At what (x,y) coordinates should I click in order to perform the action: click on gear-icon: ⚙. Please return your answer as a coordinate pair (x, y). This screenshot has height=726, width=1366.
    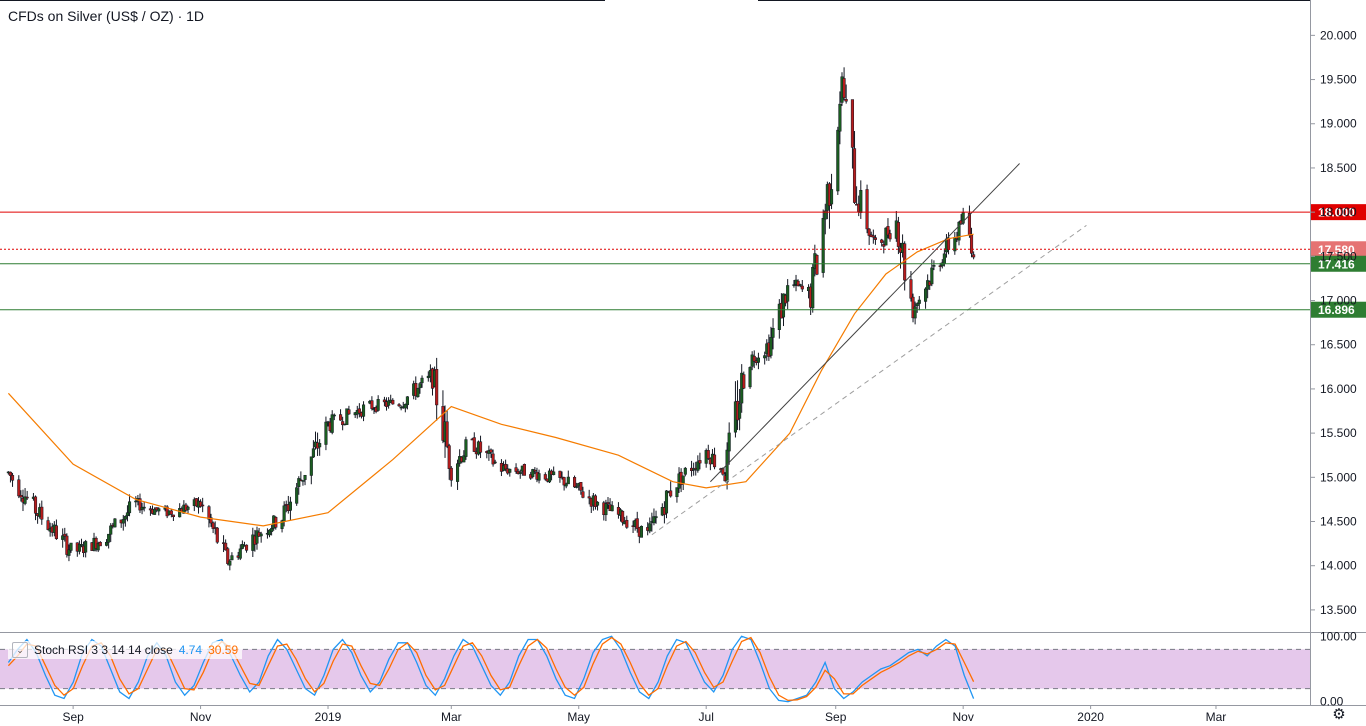
    Looking at the image, I should click on (1339, 714).